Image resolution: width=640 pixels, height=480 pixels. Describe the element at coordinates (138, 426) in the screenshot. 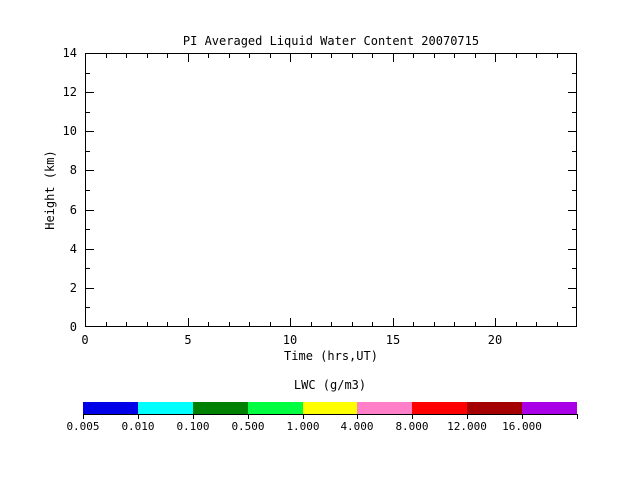

I see `colorbar-tick-label: 0.010` at that location.